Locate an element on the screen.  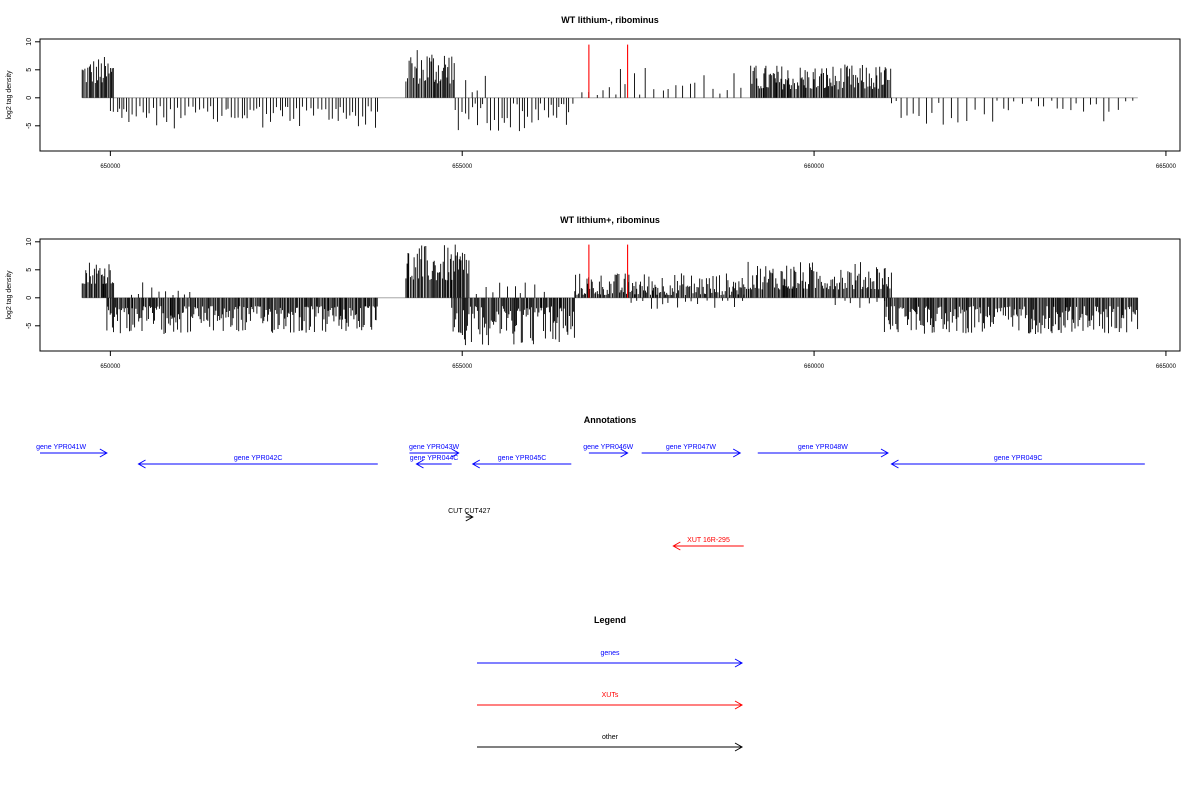
chart-1-y-tick-label: 0 is located at coordinates (29, 98).